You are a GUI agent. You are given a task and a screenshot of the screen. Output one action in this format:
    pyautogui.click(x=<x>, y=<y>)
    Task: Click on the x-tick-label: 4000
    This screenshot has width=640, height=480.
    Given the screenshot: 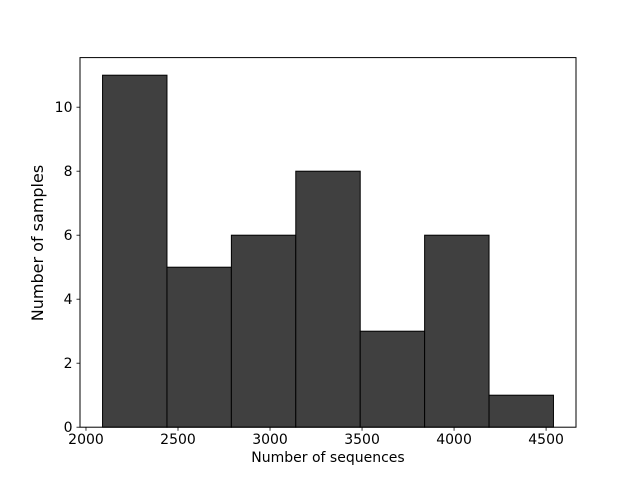 What is the action you would take?
    pyautogui.click(x=454, y=440)
    